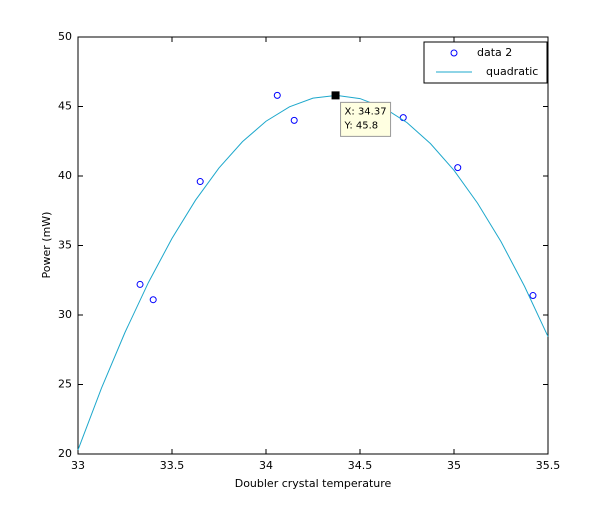 The image size is (608, 511). What do you see at coordinates (360, 465) in the screenshot?
I see `x-tick-label: 34.5` at bounding box center [360, 465].